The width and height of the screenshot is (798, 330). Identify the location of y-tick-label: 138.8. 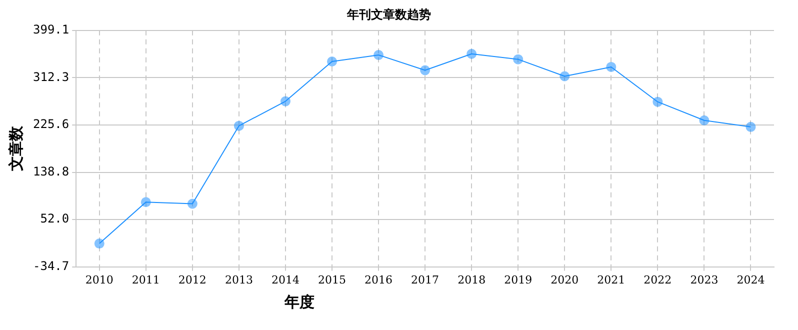
(51, 171).